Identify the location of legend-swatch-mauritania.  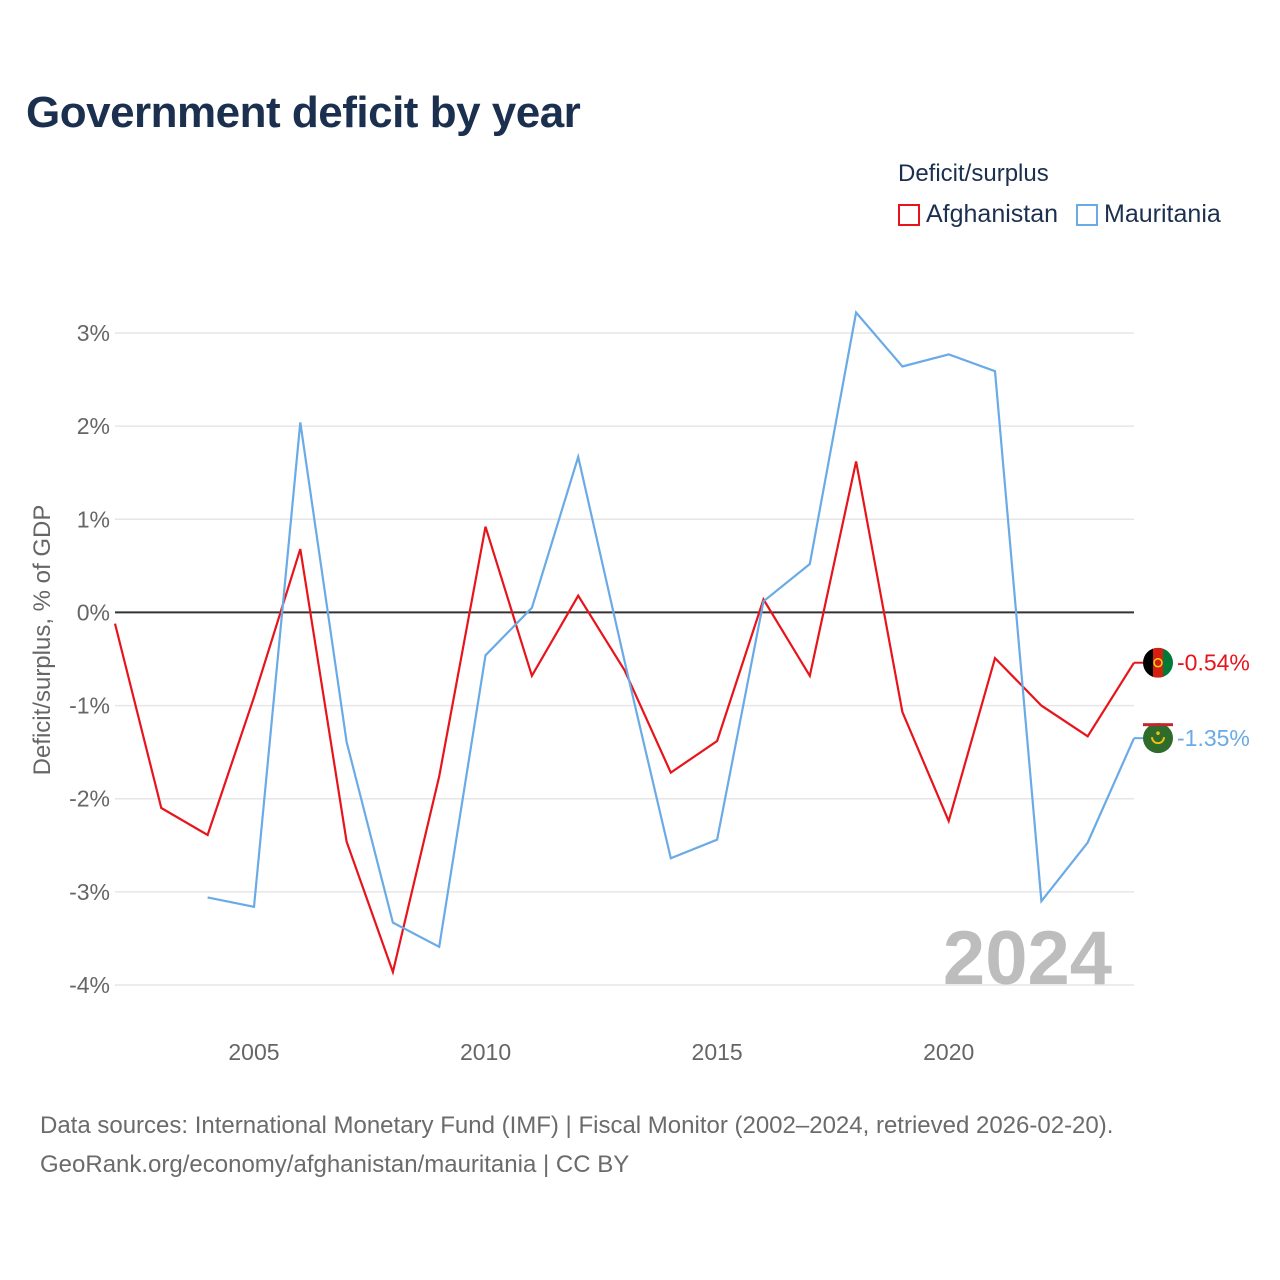
(1087, 214).